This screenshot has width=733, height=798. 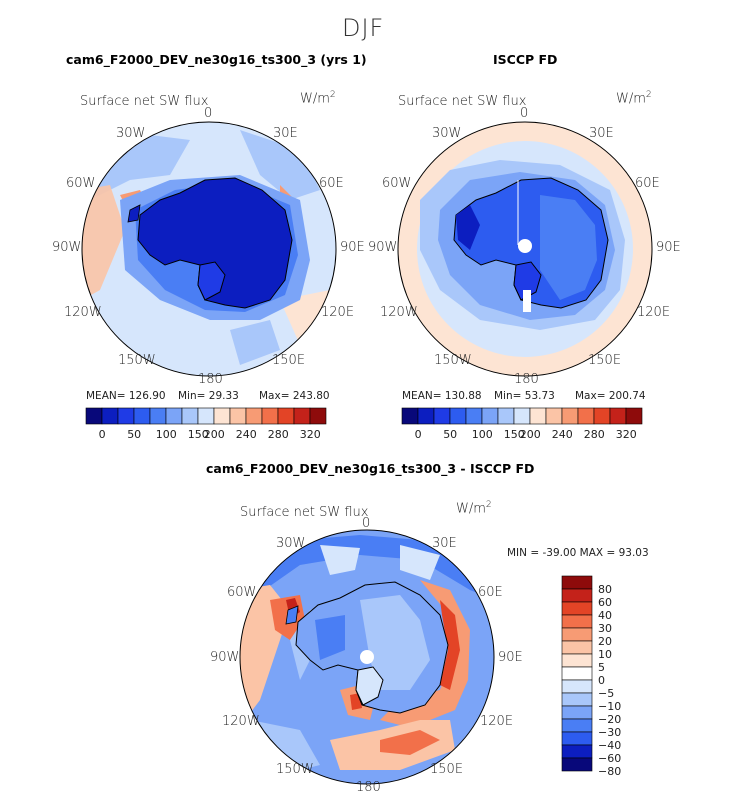 I want to click on pole-hole-diff, so click(x=367, y=657).